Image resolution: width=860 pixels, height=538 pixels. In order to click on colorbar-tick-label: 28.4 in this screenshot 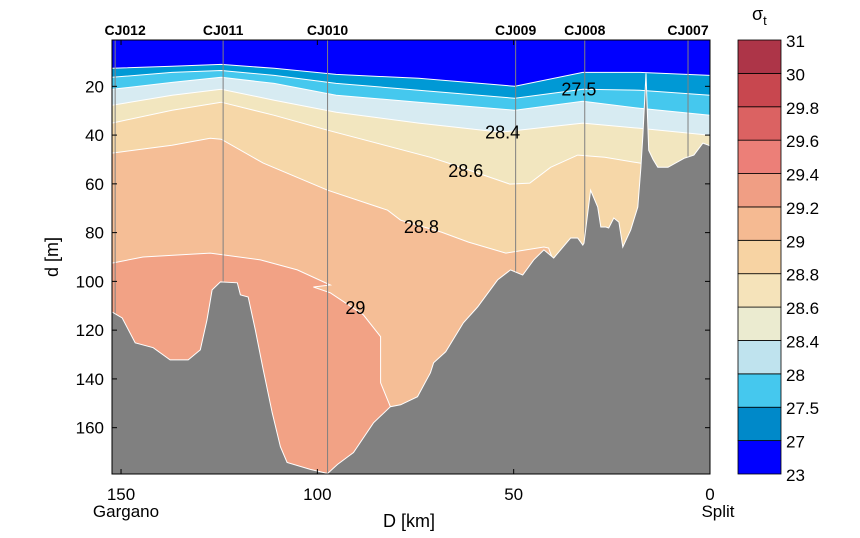, I will do `click(802, 341)`.